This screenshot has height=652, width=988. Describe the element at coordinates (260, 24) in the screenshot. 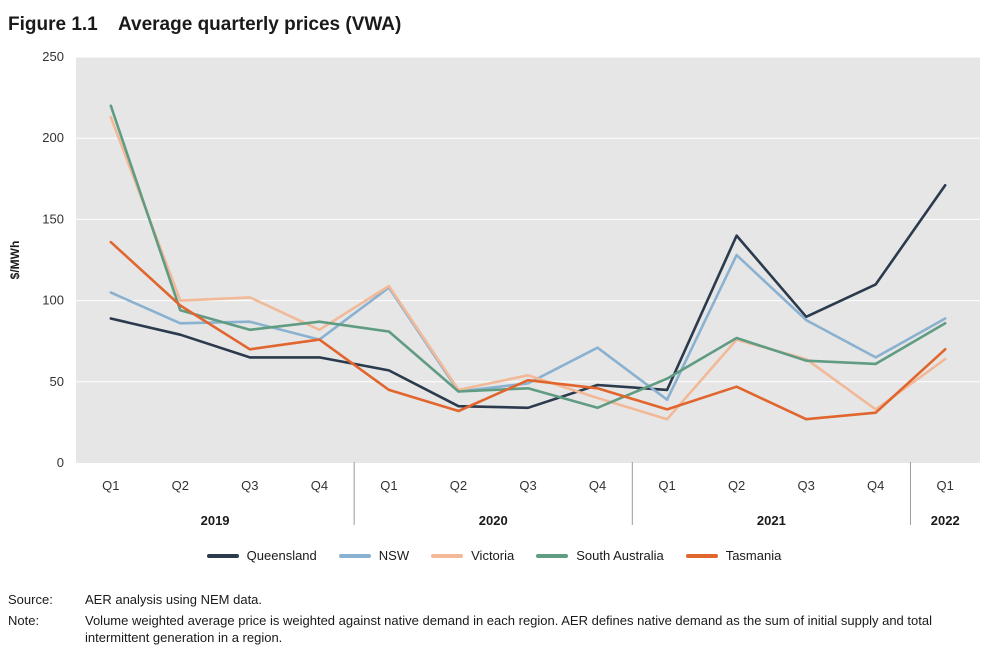

I see `figure-title: Average quarterly prices (VWA)` at that location.